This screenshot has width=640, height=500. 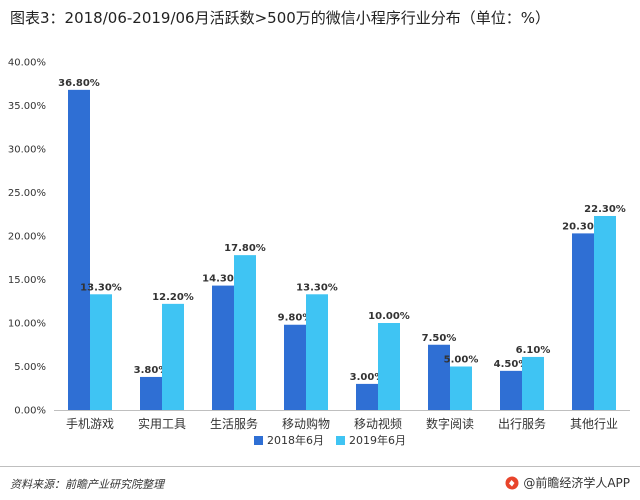 I want to click on source-note: 资料来源：前瞻产业研究院整理, so click(x=87, y=484).